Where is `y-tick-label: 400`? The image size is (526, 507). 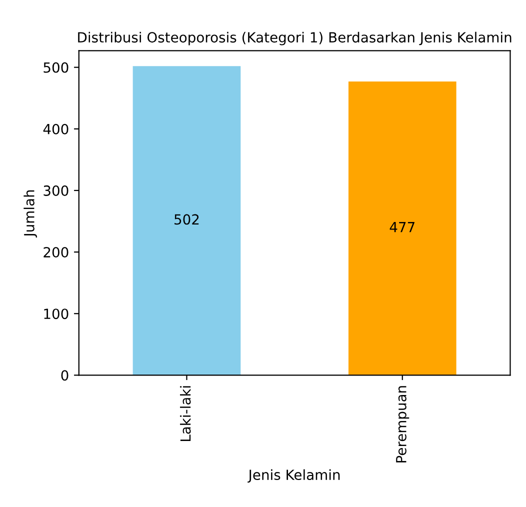
y-tick-label: 400 is located at coordinates (55, 129).